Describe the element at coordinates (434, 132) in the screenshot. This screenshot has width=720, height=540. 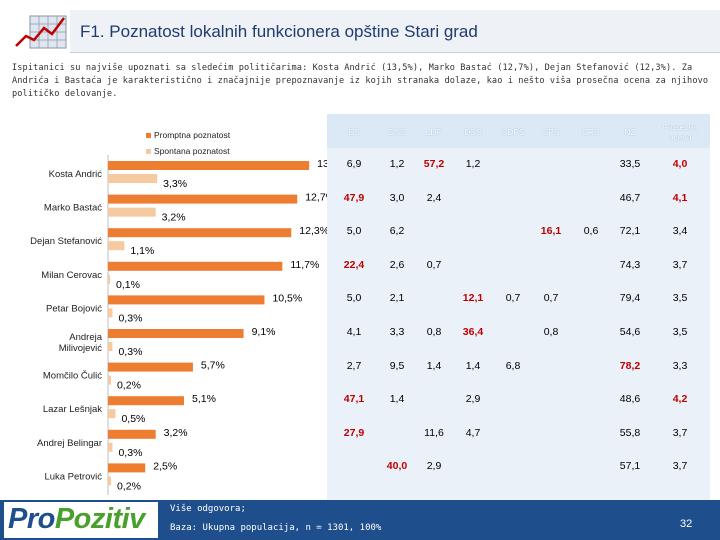
I see `table-header-cell: LDP` at that location.